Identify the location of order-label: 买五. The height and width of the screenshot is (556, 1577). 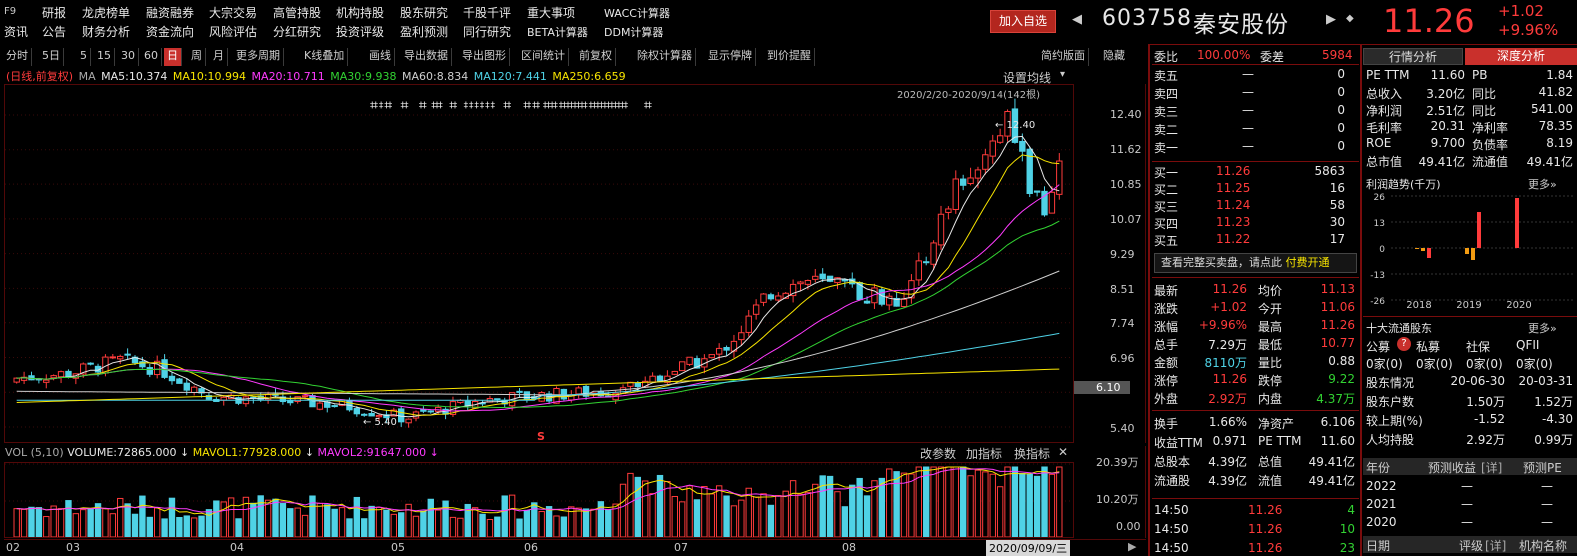
(1166, 241).